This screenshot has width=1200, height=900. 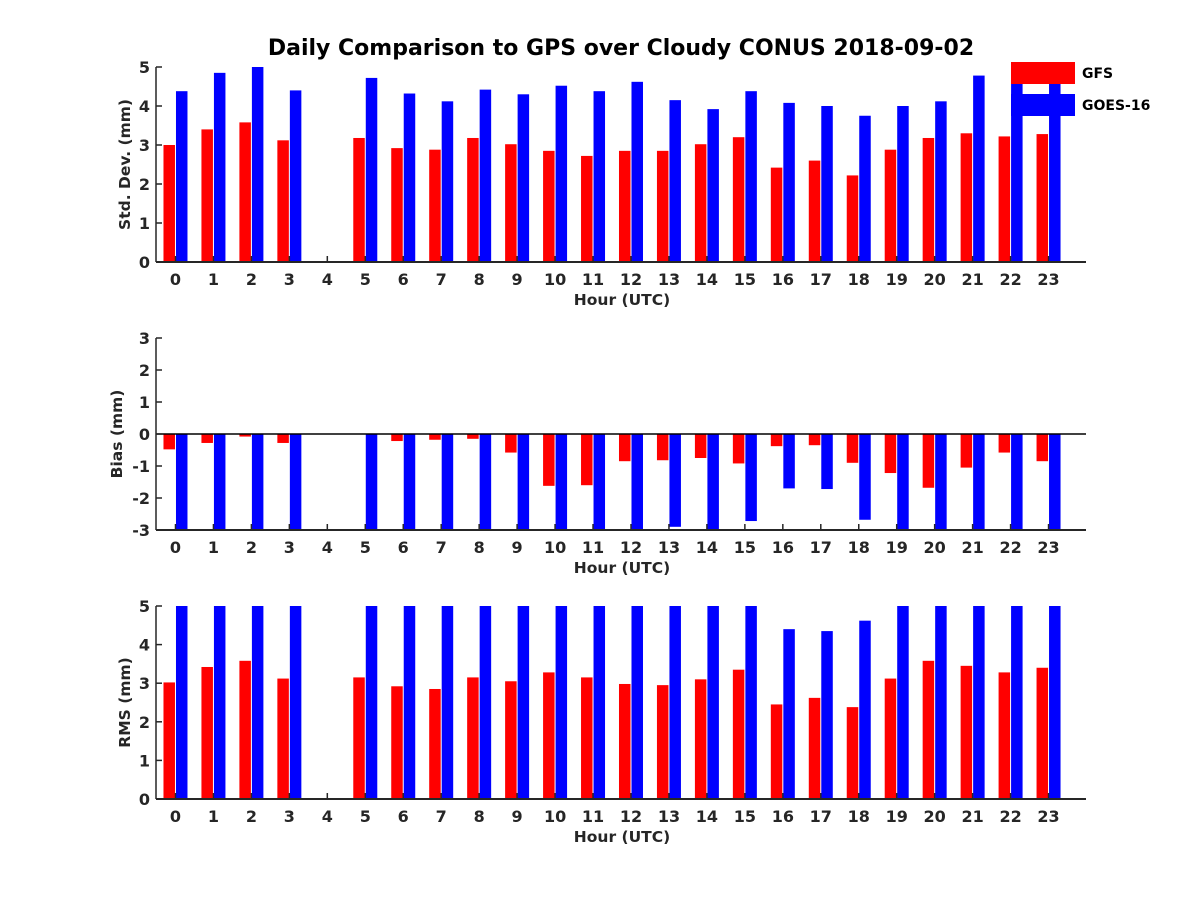 I want to click on y-tick-label: 5, so click(x=144, y=606).